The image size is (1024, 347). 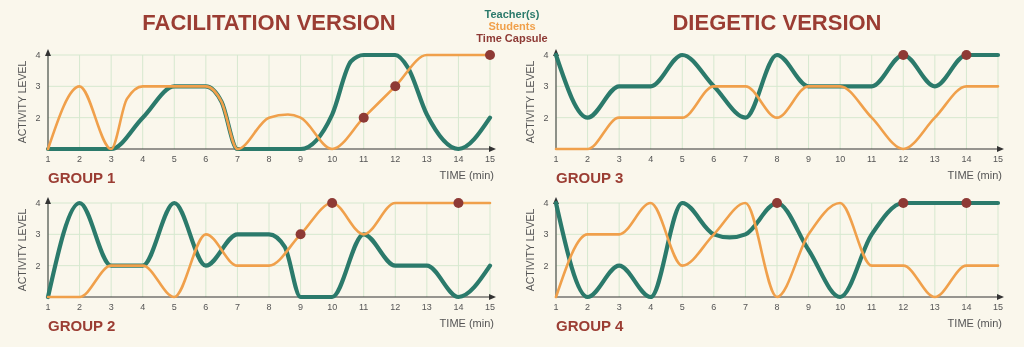 What do you see at coordinates (82, 177) in the screenshot?
I see `text: GROUP 1` at bounding box center [82, 177].